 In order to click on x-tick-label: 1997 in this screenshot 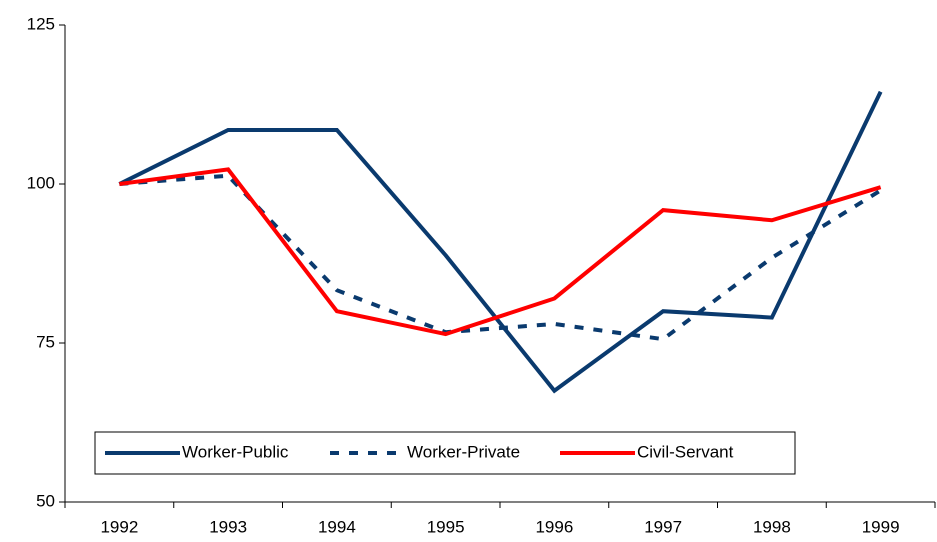, I will do `click(663, 526)`.